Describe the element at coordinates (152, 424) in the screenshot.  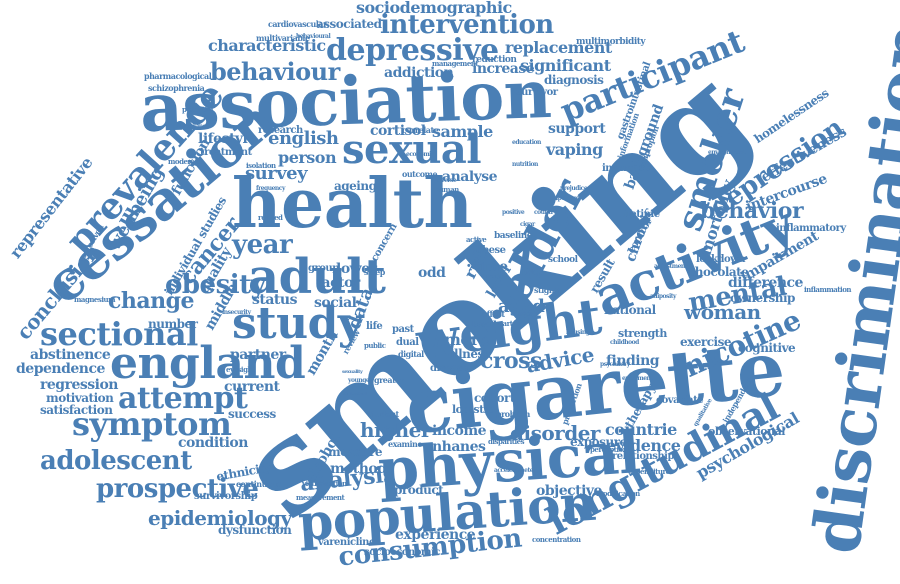
I see `word-symptom: symptom` at that location.